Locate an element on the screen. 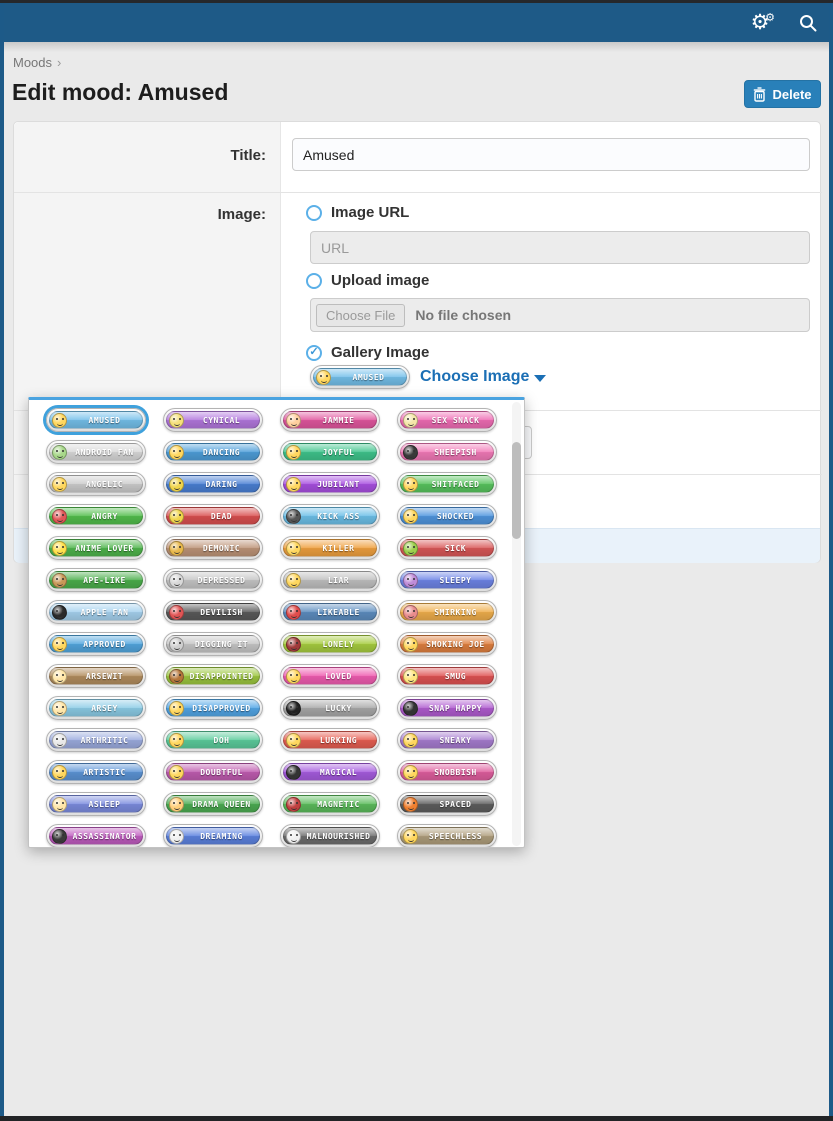 This screenshot has height=1121, width=833. row-divider is located at coordinates (418, 192).